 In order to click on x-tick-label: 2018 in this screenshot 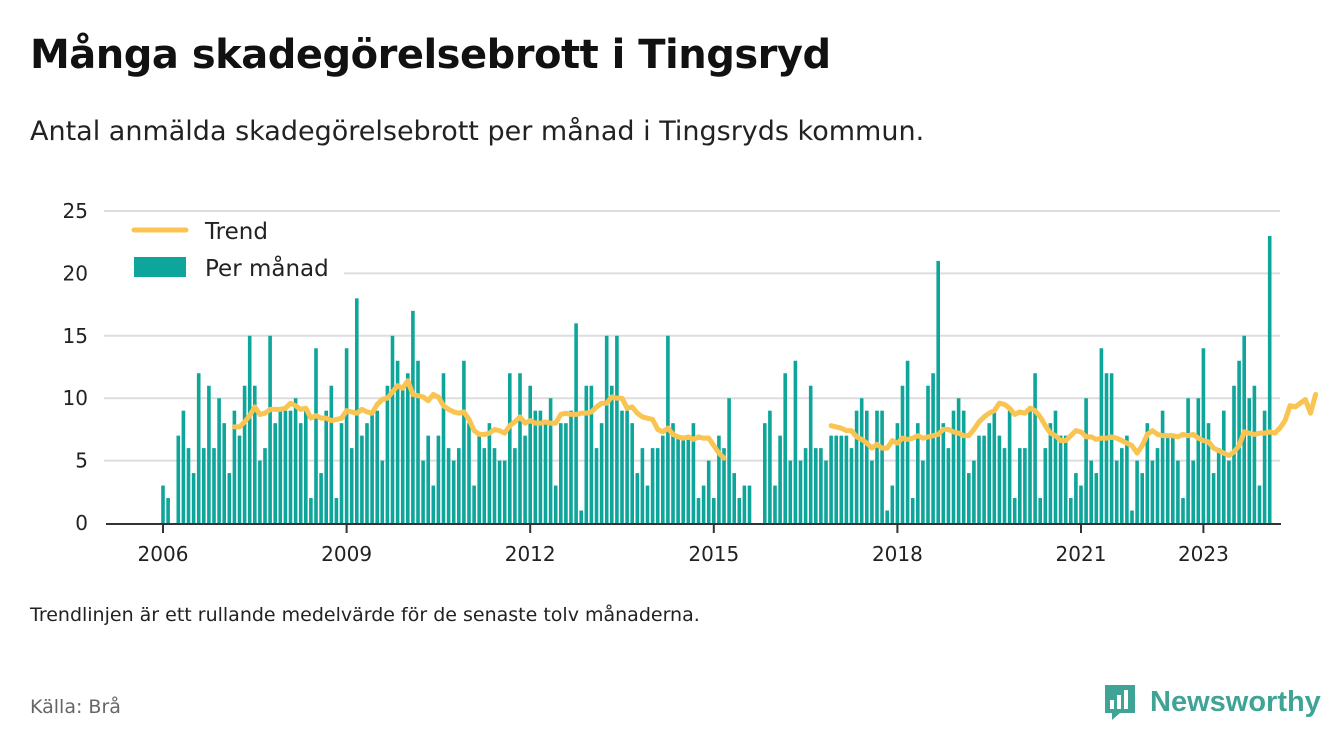, I will do `click(897, 554)`.